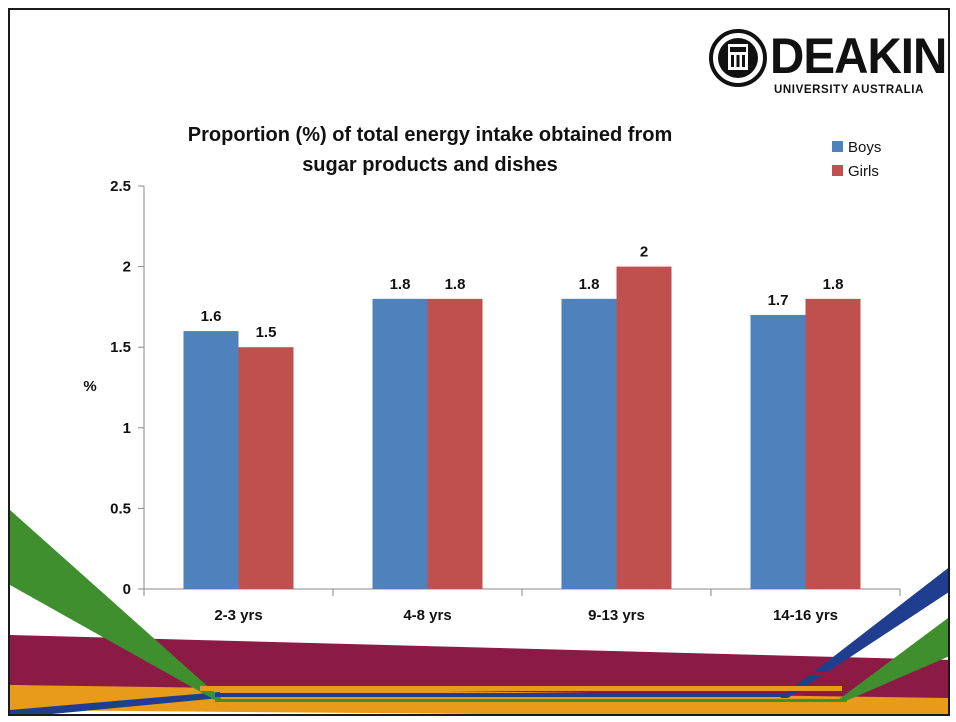  What do you see at coordinates (127, 428) in the screenshot?
I see `y-tick-label: 1` at bounding box center [127, 428].